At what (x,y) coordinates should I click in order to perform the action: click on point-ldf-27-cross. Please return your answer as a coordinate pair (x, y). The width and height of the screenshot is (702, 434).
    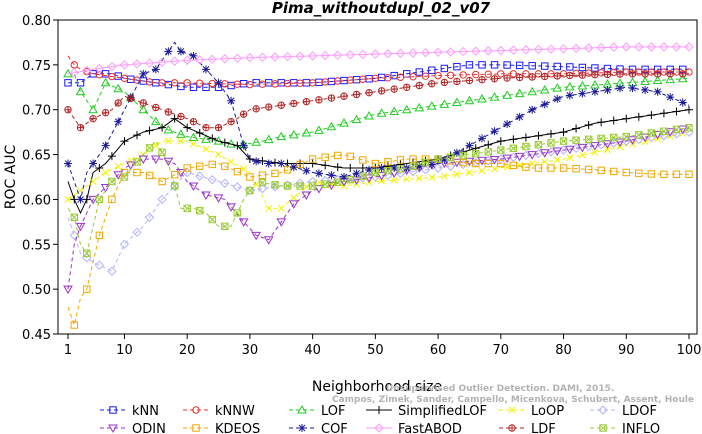
    Looking at the image, I should click on (231, 121).